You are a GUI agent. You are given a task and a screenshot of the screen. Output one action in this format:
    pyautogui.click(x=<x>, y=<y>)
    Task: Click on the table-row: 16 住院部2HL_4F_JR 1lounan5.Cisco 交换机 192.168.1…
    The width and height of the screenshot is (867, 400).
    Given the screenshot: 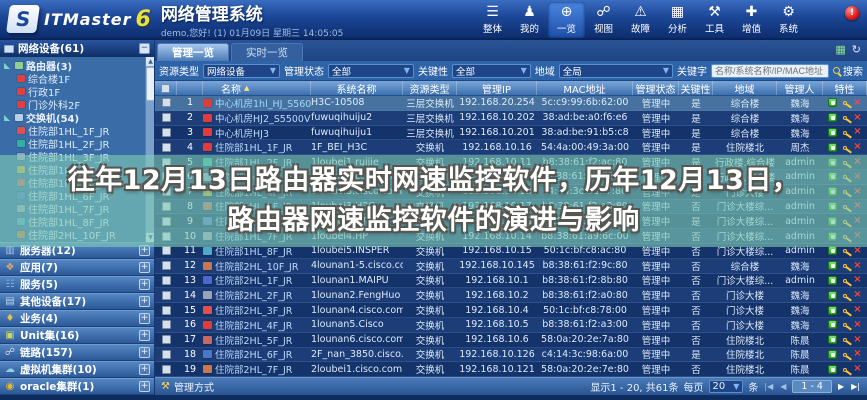 What is the action you would take?
    pyautogui.click(x=511, y=325)
    